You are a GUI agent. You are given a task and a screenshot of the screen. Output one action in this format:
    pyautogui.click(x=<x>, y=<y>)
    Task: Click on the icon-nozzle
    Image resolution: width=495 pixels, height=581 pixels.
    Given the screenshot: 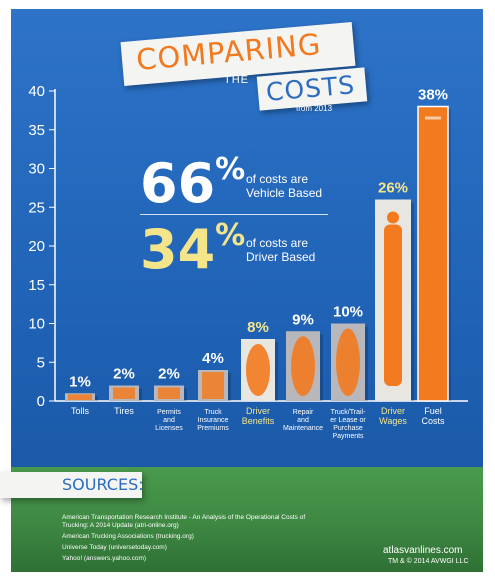 What is the action you would take?
    pyautogui.click(x=433, y=118)
    